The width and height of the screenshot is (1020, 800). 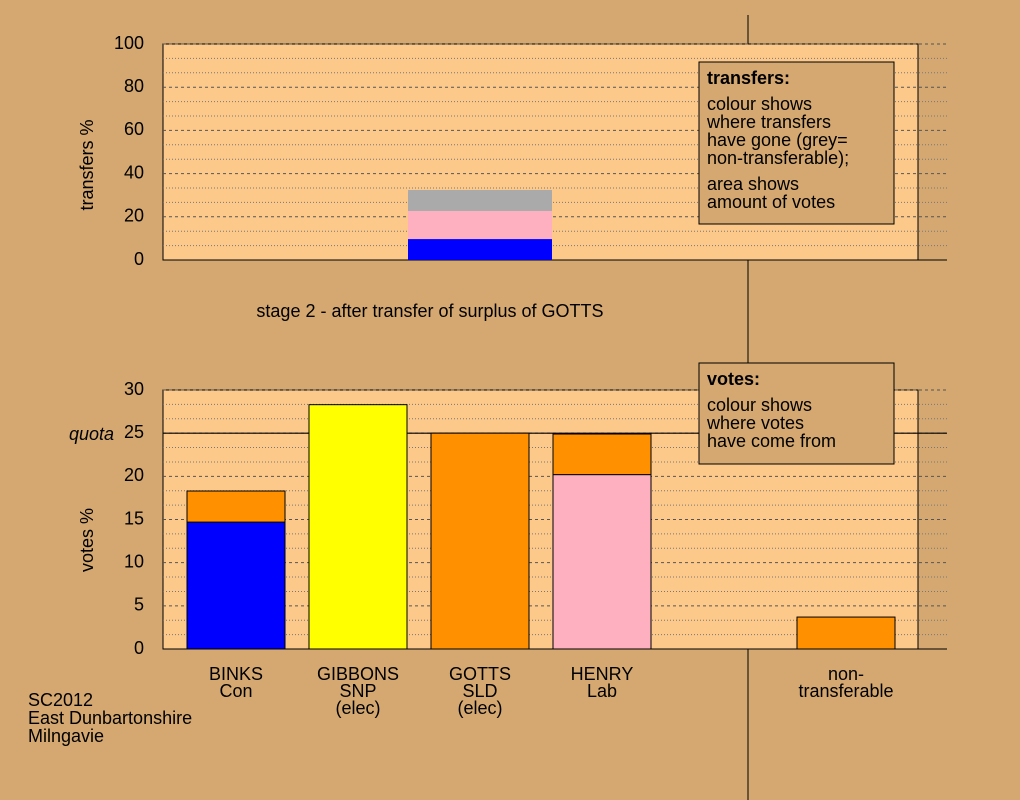 I want to click on legend-text: non-transferable);, so click(x=778, y=158).